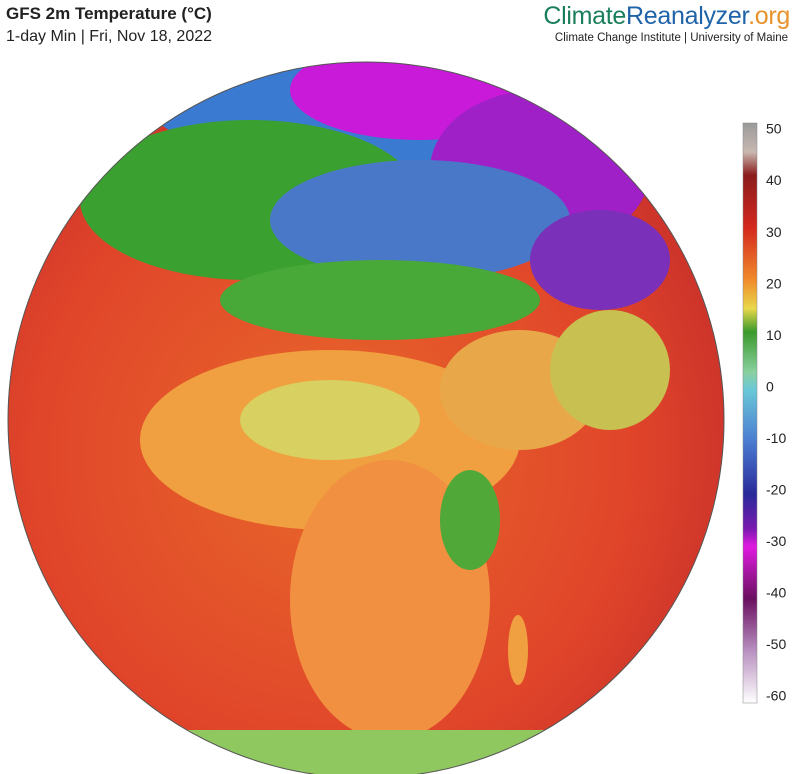  I want to click on colorbar-tick-label: 0, so click(770, 386).